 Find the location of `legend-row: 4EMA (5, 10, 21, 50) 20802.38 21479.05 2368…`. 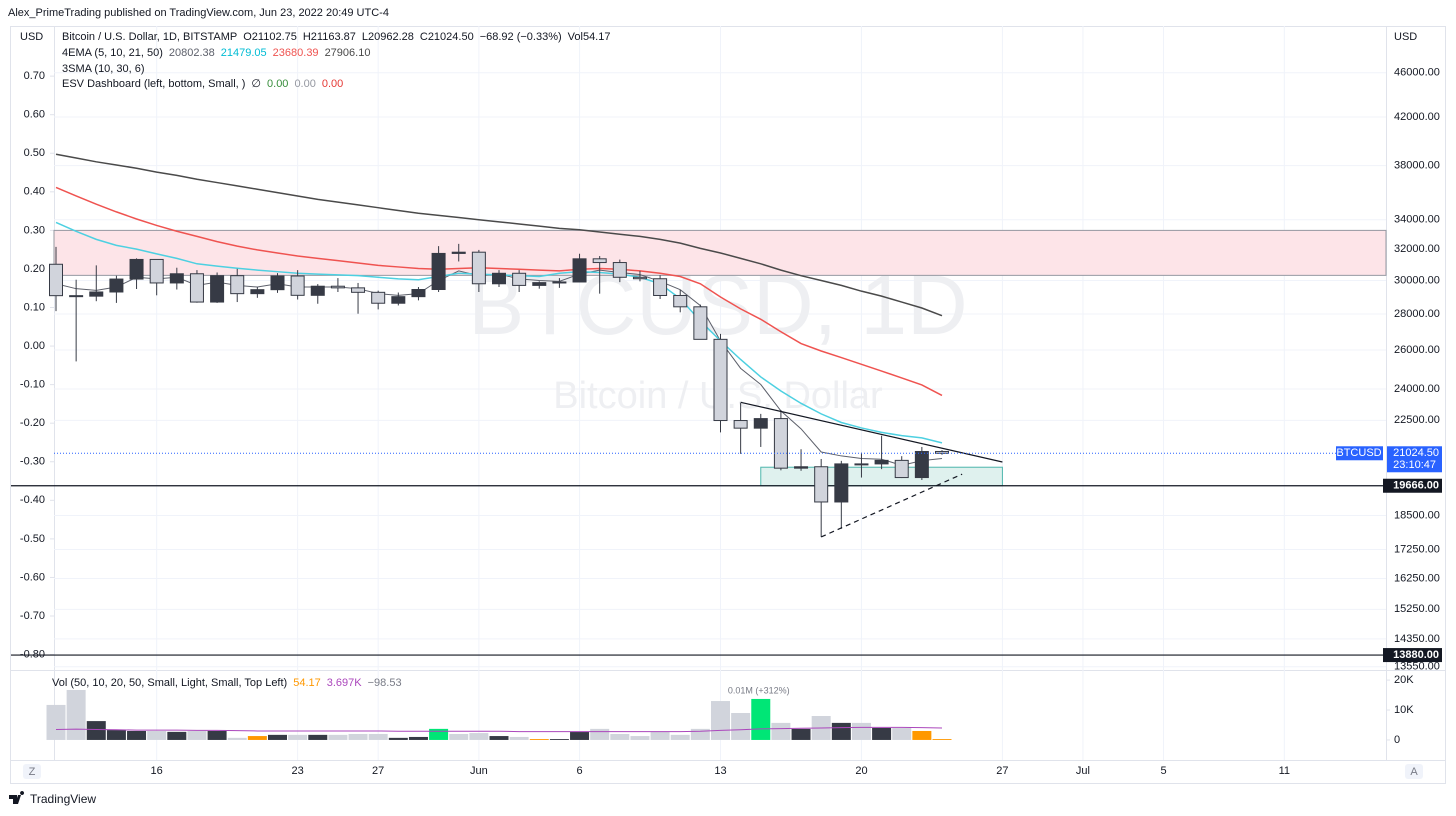

legend-row: 4EMA (5, 10, 21, 50) 20802.38 21479.05 2368… is located at coordinates (216, 53).